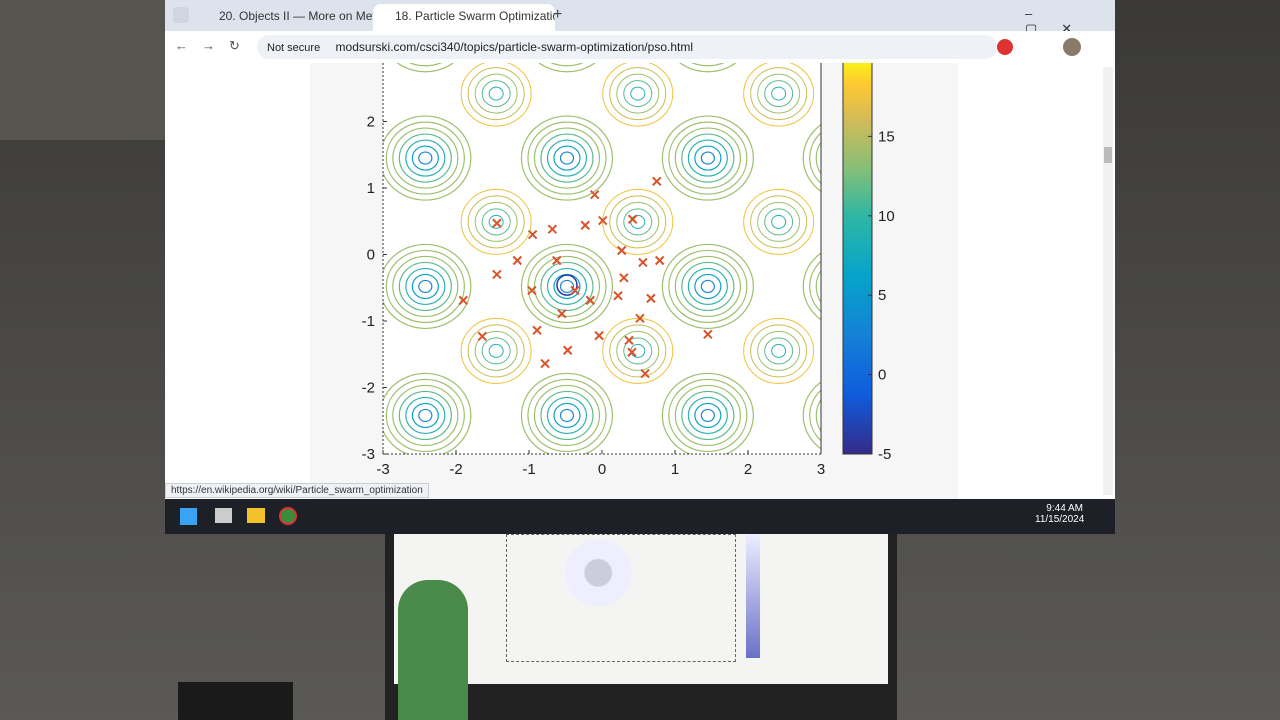 The height and width of the screenshot is (720, 1280). Describe the element at coordinates (1108, 155) in the screenshot. I see `scroll-thumb` at that location.